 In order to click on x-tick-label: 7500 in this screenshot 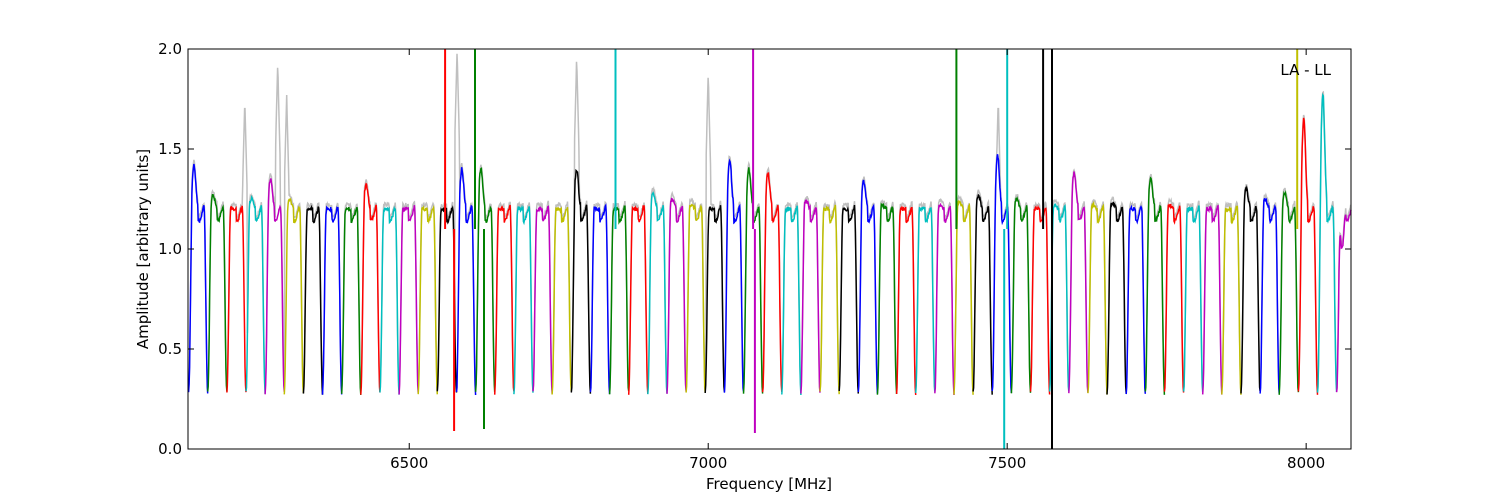, I will do `click(1007, 463)`.